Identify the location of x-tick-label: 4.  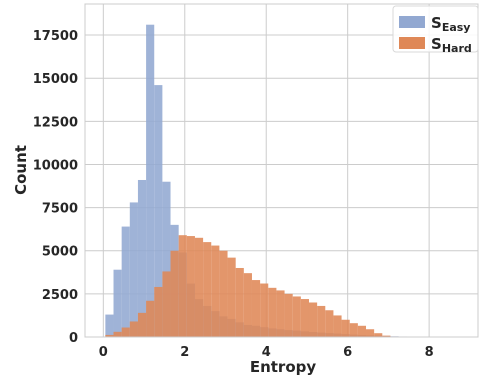
(266, 352).